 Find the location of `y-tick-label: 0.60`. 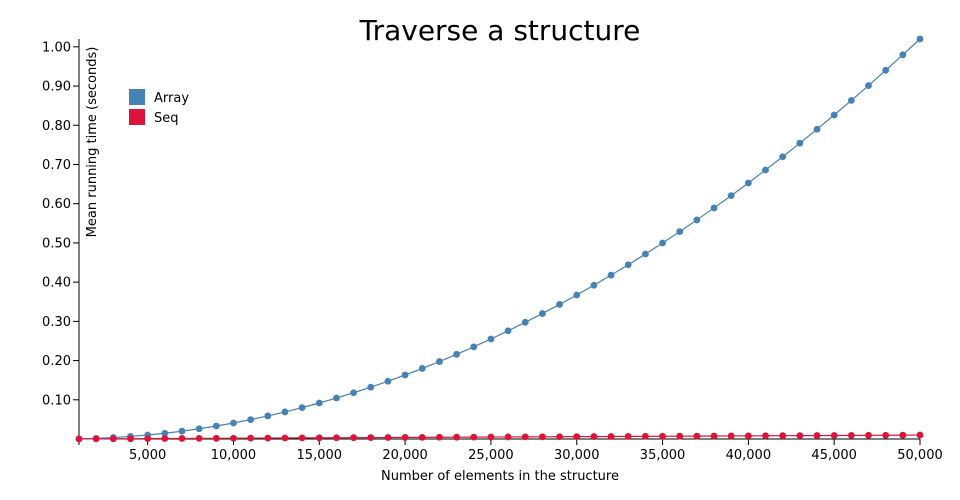

y-tick-label: 0.60 is located at coordinates (56, 204).